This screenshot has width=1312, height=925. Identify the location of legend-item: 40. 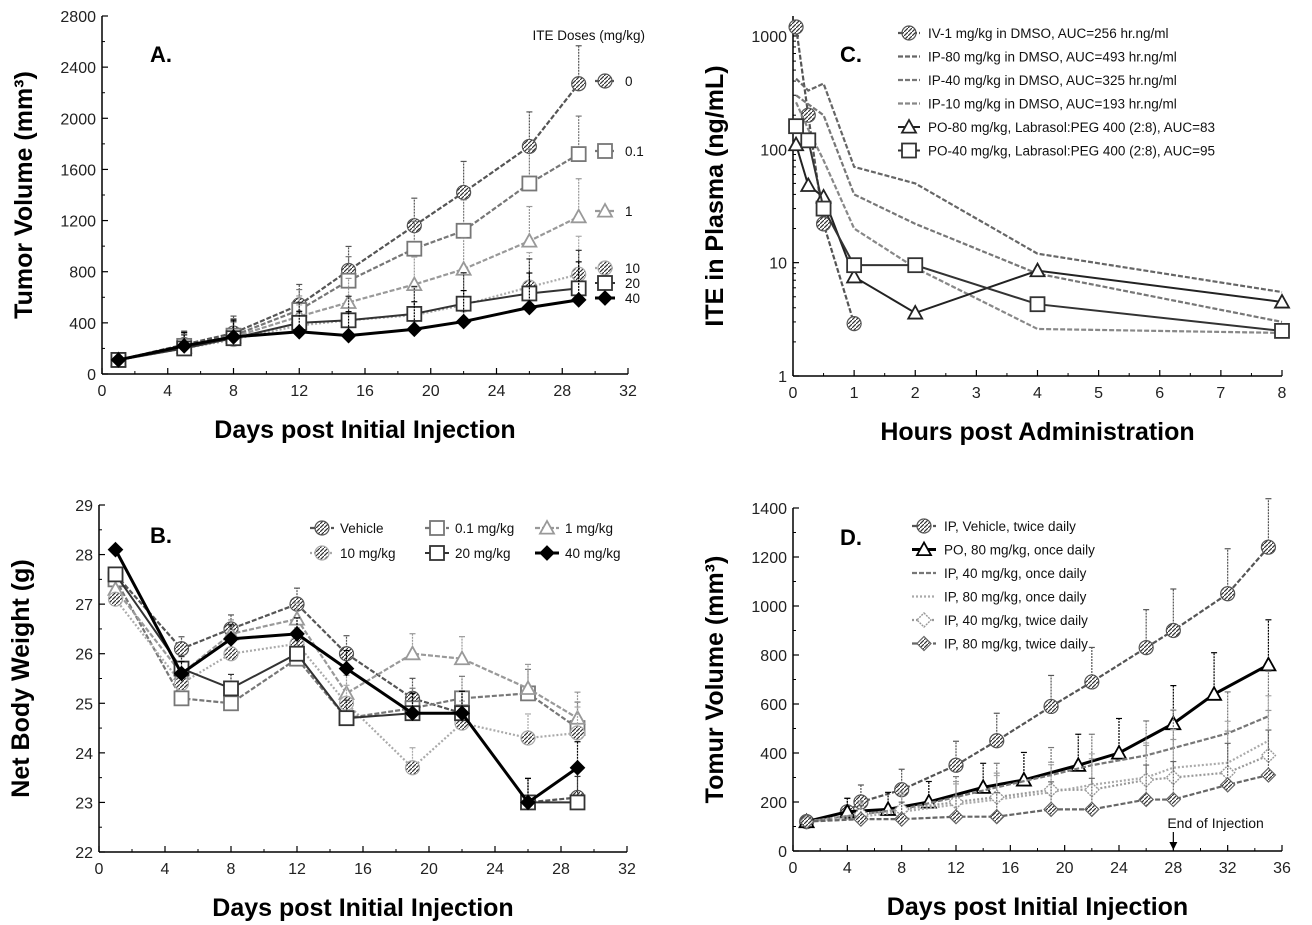
(617, 298).